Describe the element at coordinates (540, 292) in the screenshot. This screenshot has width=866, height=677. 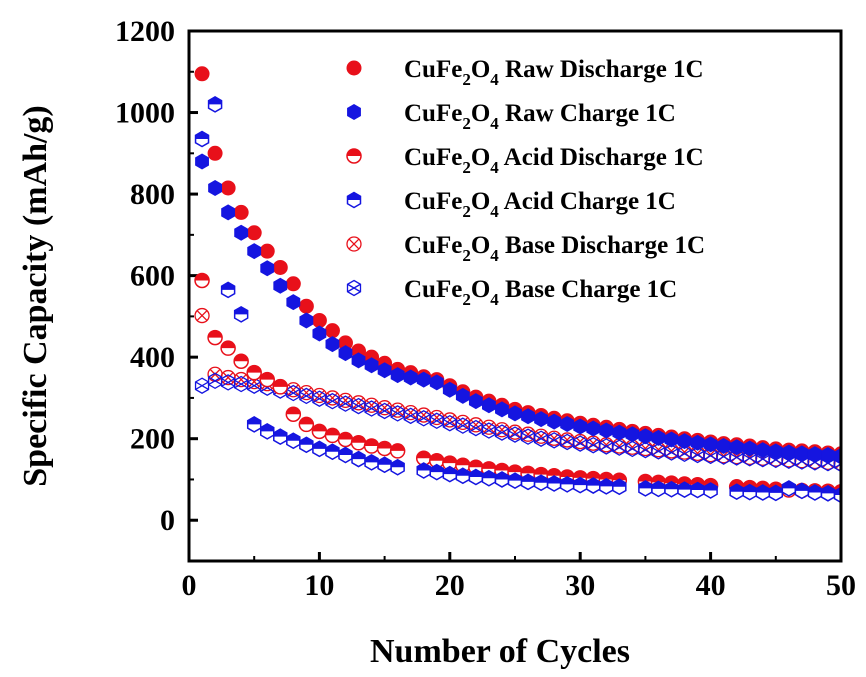
I see `legend-label: CuFe2O4 Base Charge 1C` at that location.